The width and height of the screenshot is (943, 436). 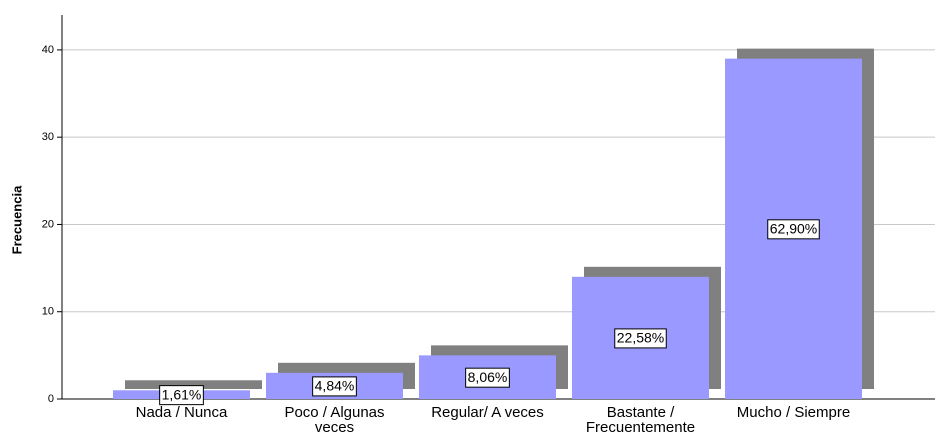 I want to click on data-label: 4,84%, so click(x=335, y=386).